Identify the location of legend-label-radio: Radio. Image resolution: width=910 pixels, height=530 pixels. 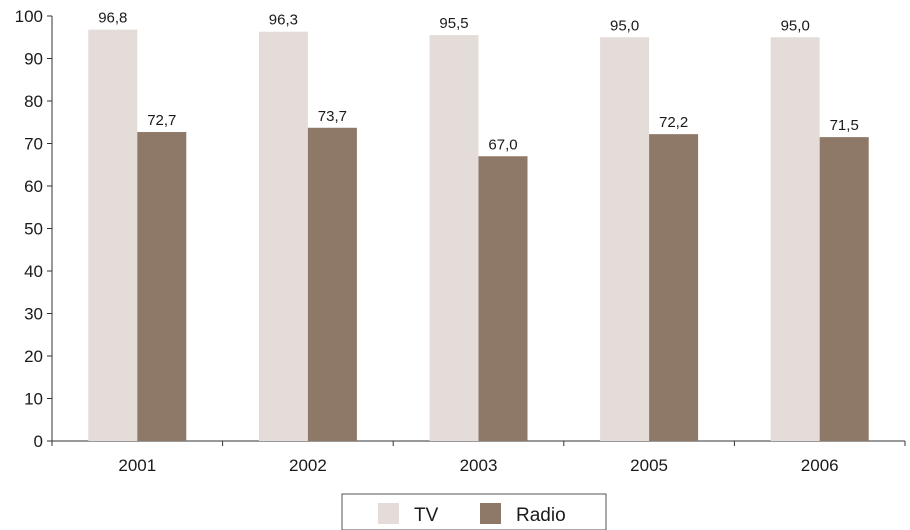
(541, 515).